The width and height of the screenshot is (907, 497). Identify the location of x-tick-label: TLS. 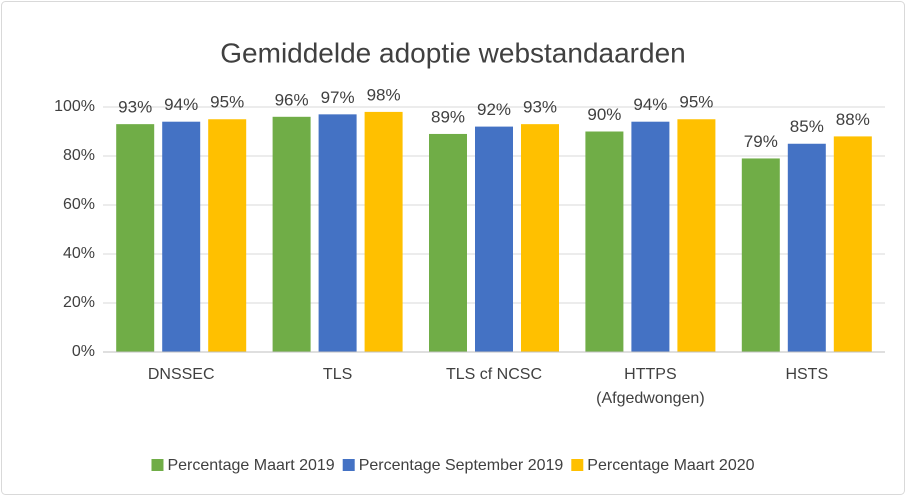
(337, 374).